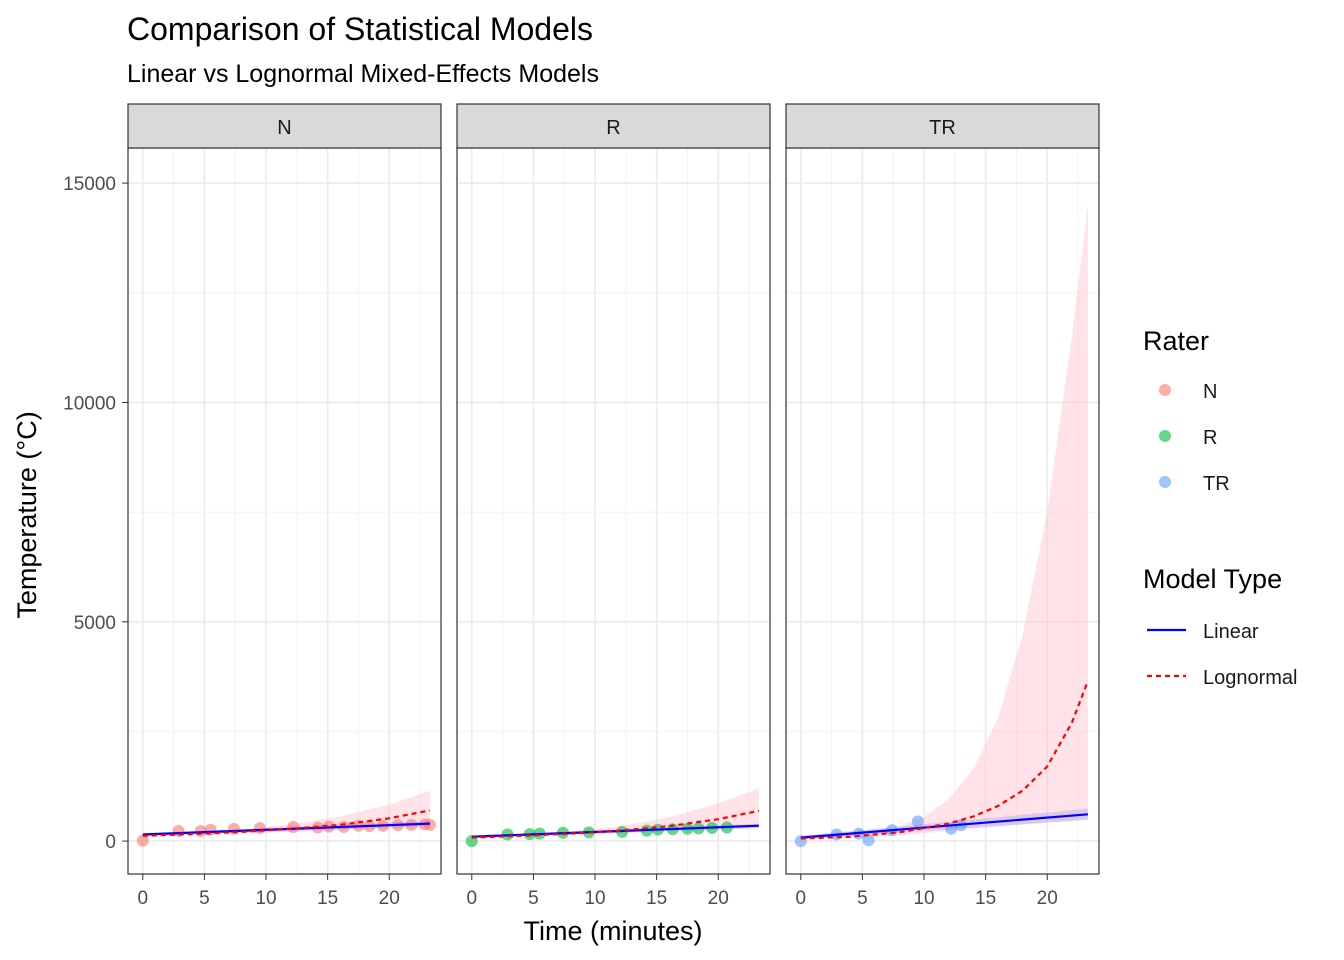 Image resolution: width=1344 pixels, height=960 pixels. I want to click on legend-rater-label: TR, so click(1216, 484).